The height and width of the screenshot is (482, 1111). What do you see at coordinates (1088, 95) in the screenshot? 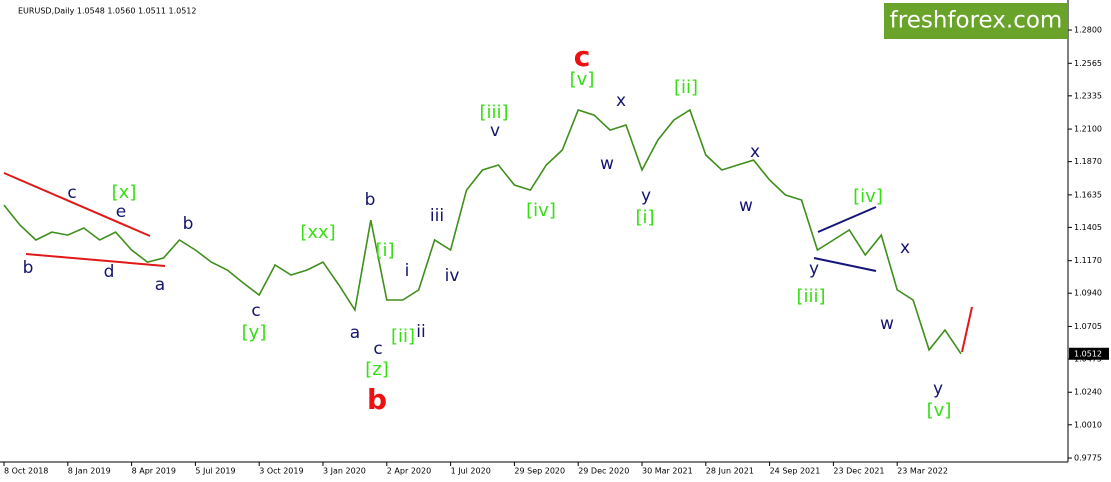
I see `y-tick-label: 1.2335` at bounding box center [1088, 95].